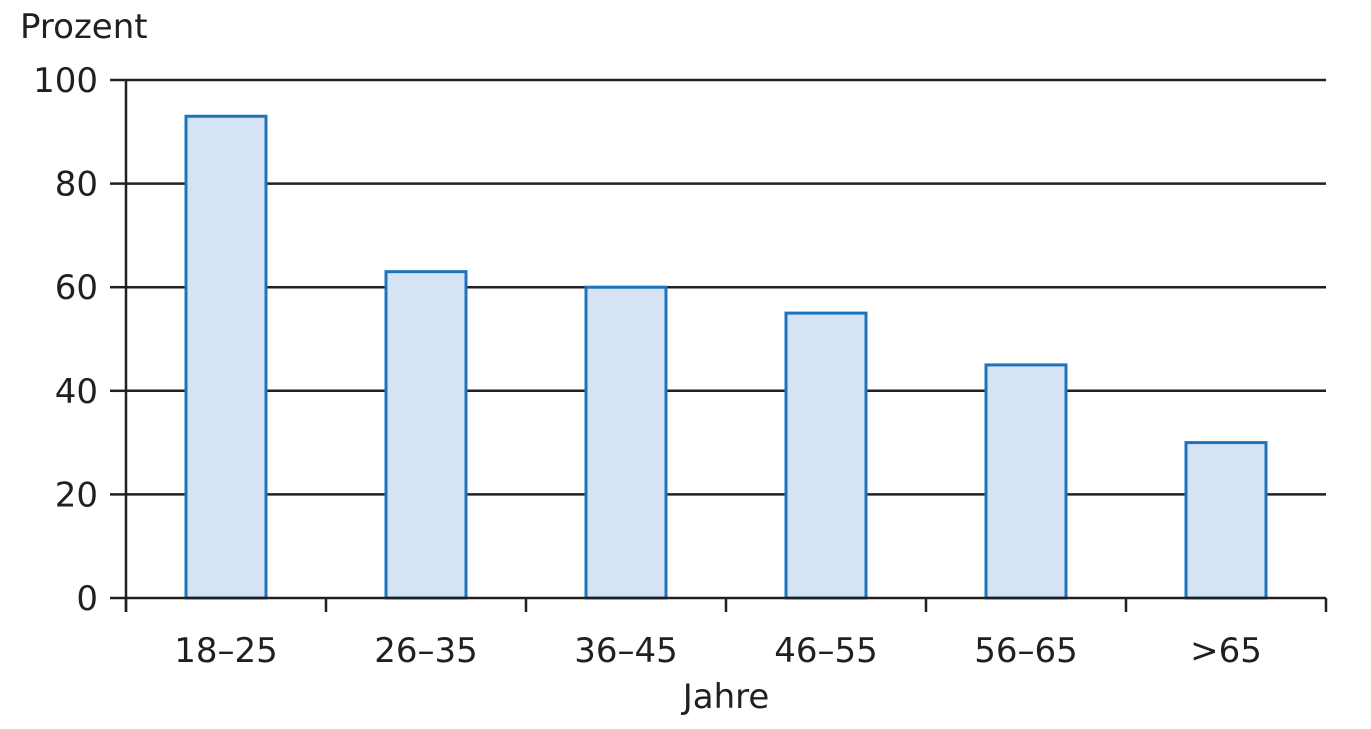 The height and width of the screenshot is (729, 1371). I want to click on y-axis-ticks: 0 20 40 60 80 100, so click(79, 340).